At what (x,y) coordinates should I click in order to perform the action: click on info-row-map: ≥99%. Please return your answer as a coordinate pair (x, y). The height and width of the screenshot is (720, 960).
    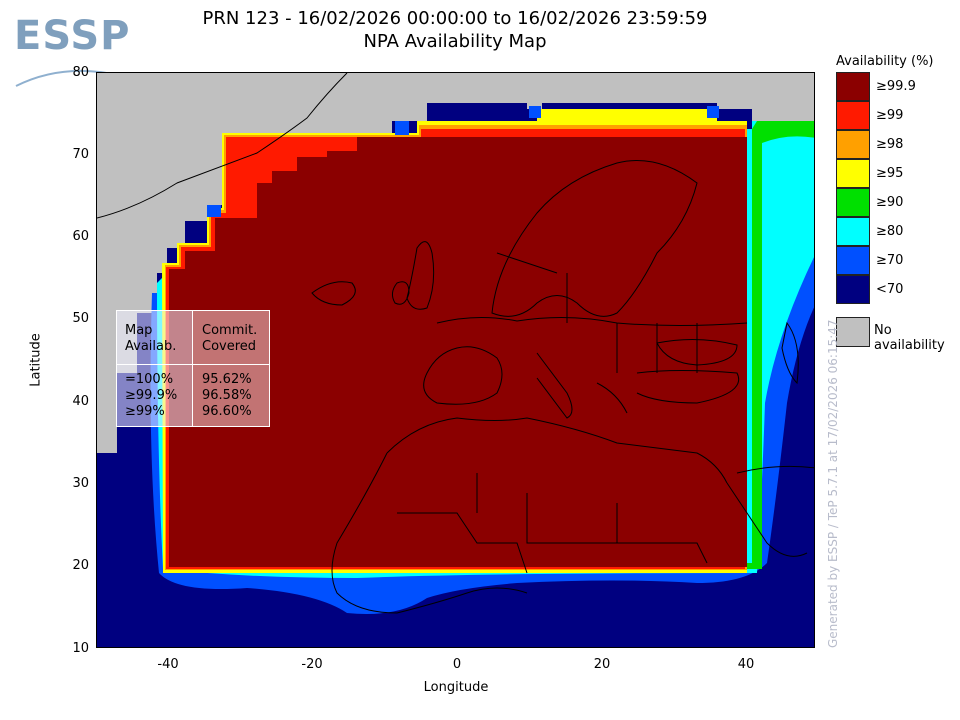
    Looking at the image, I should click on (145, 411).